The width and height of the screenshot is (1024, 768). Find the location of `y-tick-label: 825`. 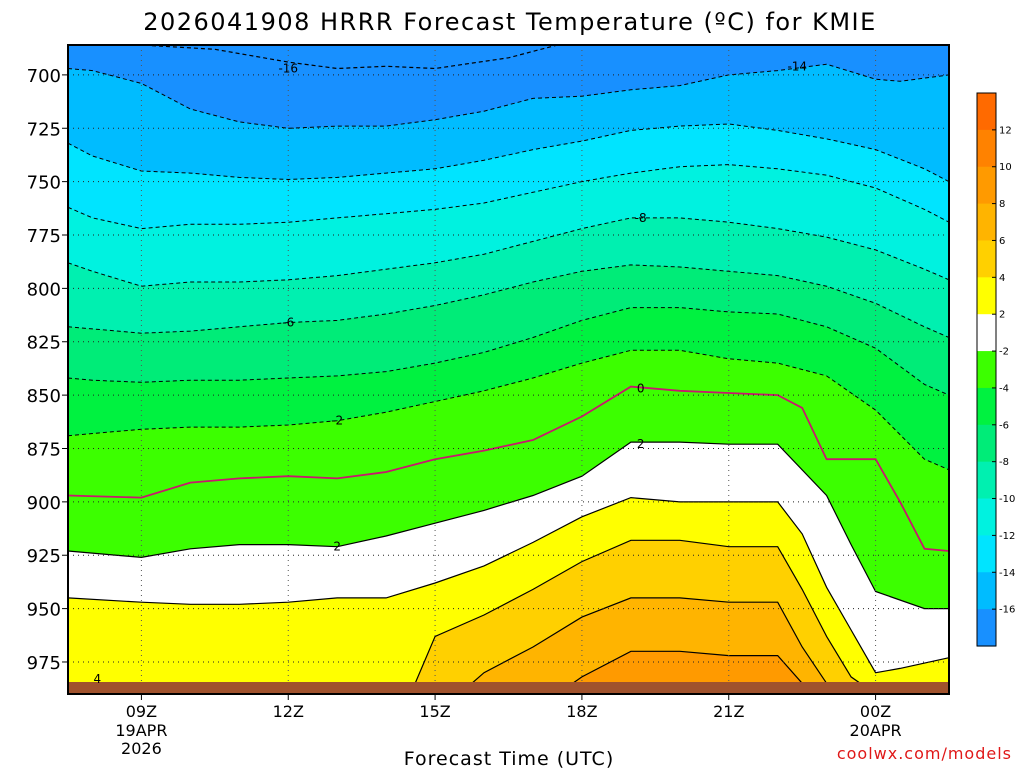

y-tick-label: 825 is located at coordinates (44, 343).